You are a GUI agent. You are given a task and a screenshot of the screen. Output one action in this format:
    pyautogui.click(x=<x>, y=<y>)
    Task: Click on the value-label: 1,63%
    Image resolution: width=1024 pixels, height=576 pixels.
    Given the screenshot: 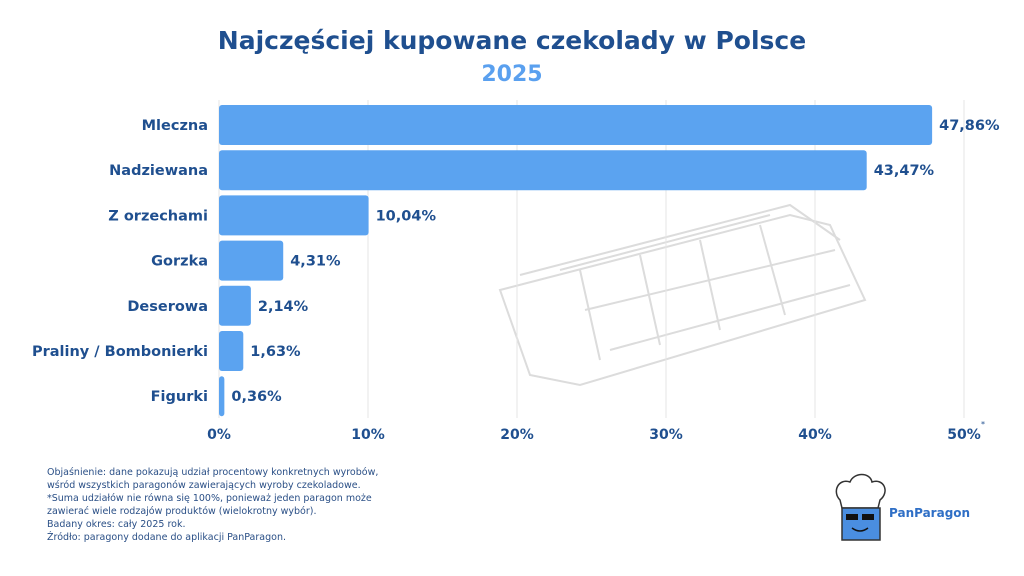 What is the action you would take?
    pyautogui.click(x=275, y=352)
    